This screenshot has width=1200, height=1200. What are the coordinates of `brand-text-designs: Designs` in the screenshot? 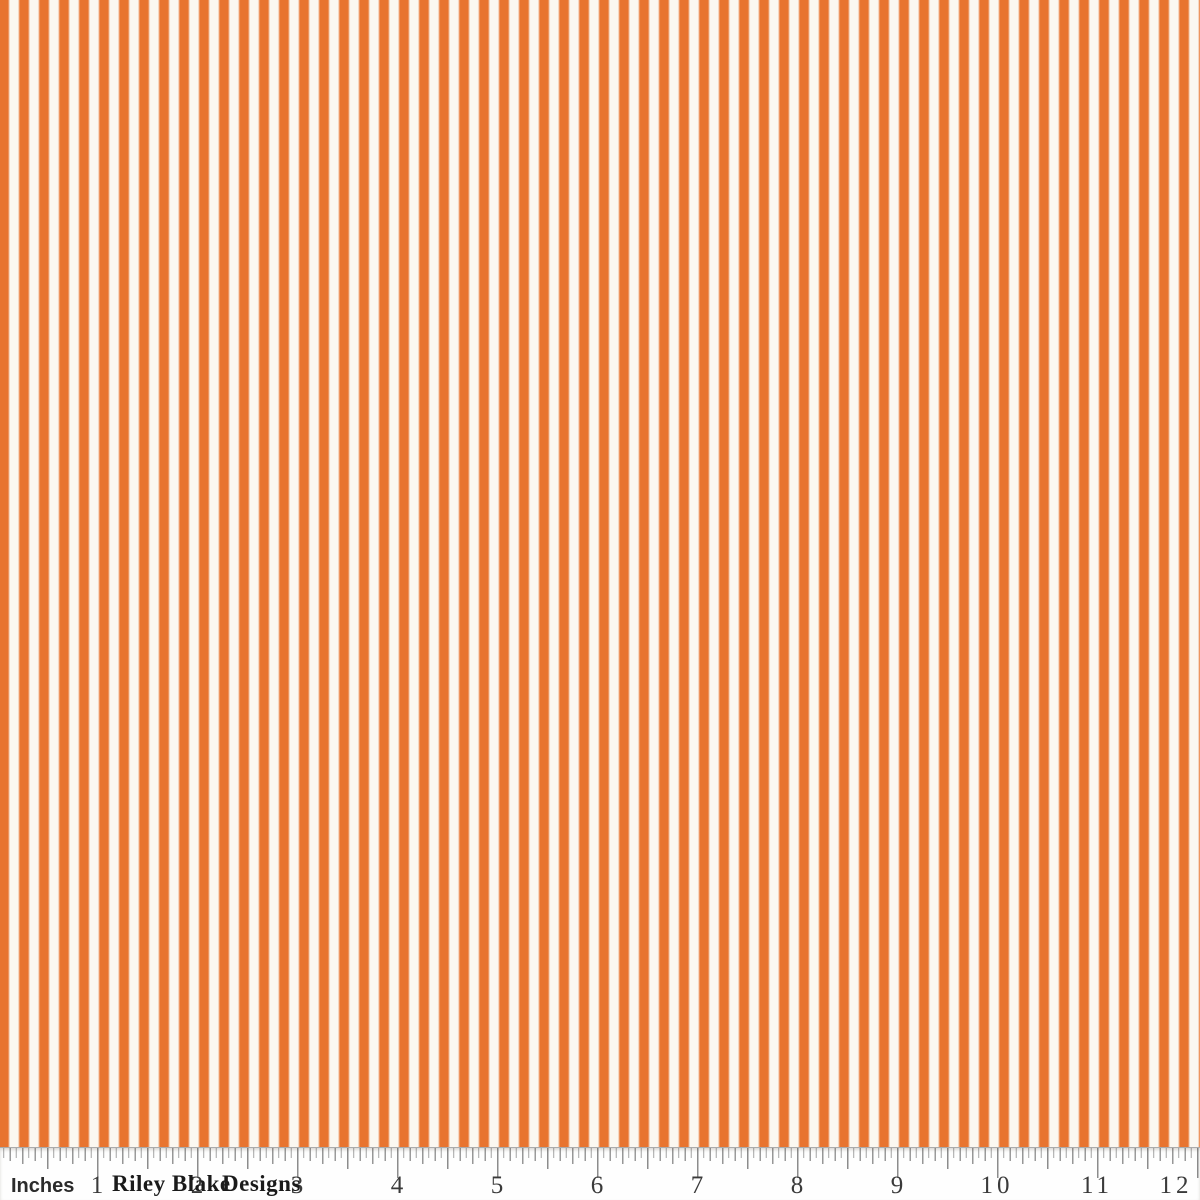 It's located at (261, 1183).